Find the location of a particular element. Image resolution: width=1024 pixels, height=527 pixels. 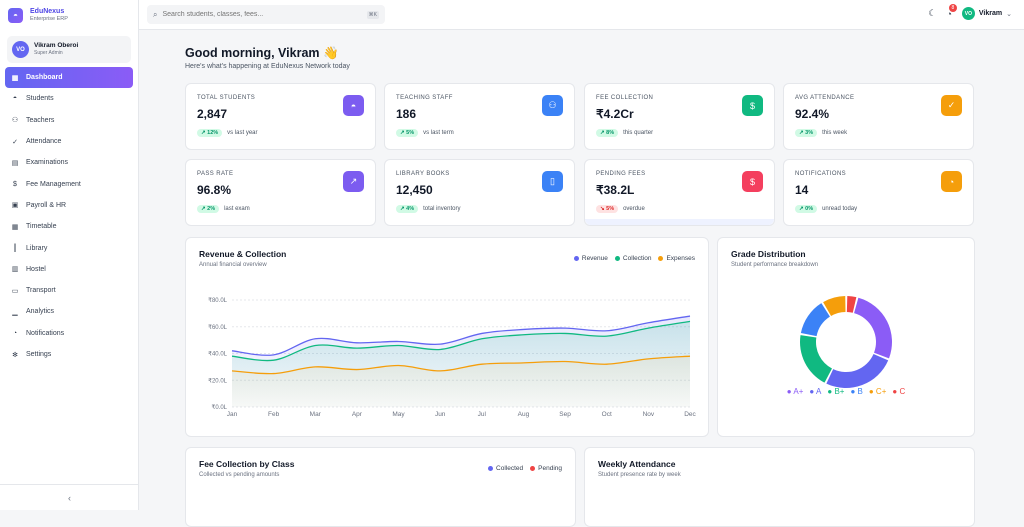

stat-label: PENDING FEES is located at coordinates (621, 174).